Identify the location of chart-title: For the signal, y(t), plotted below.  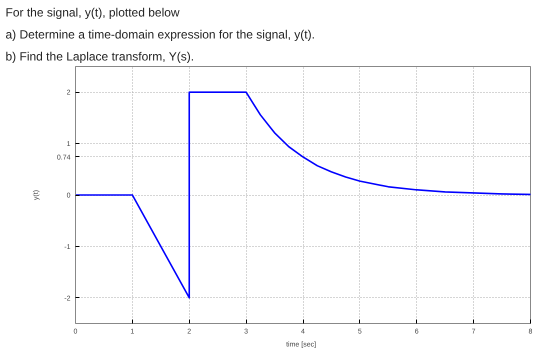
(93, 13).